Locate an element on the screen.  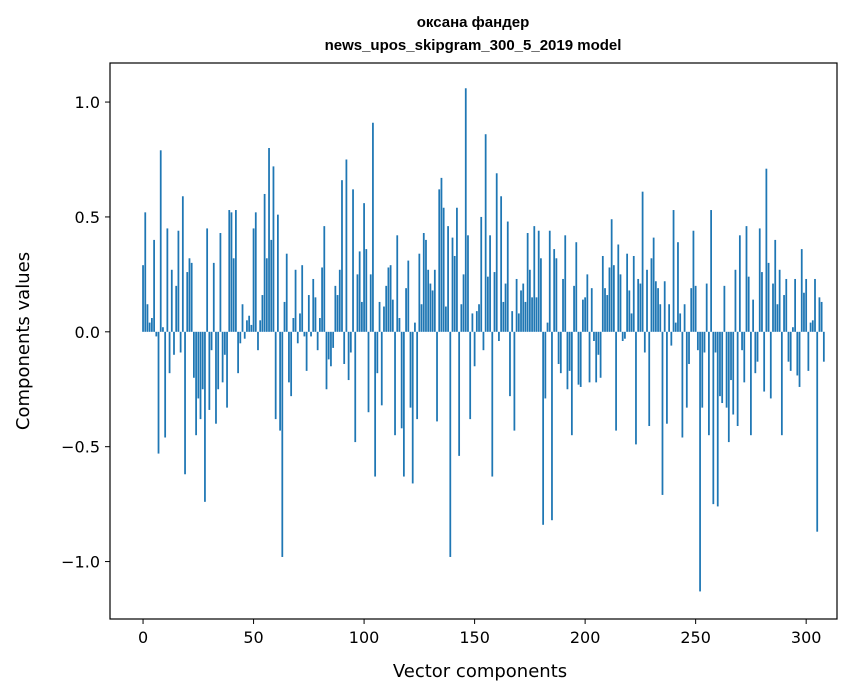
x-tick-label: 200 is located at coordinates (585, 637).